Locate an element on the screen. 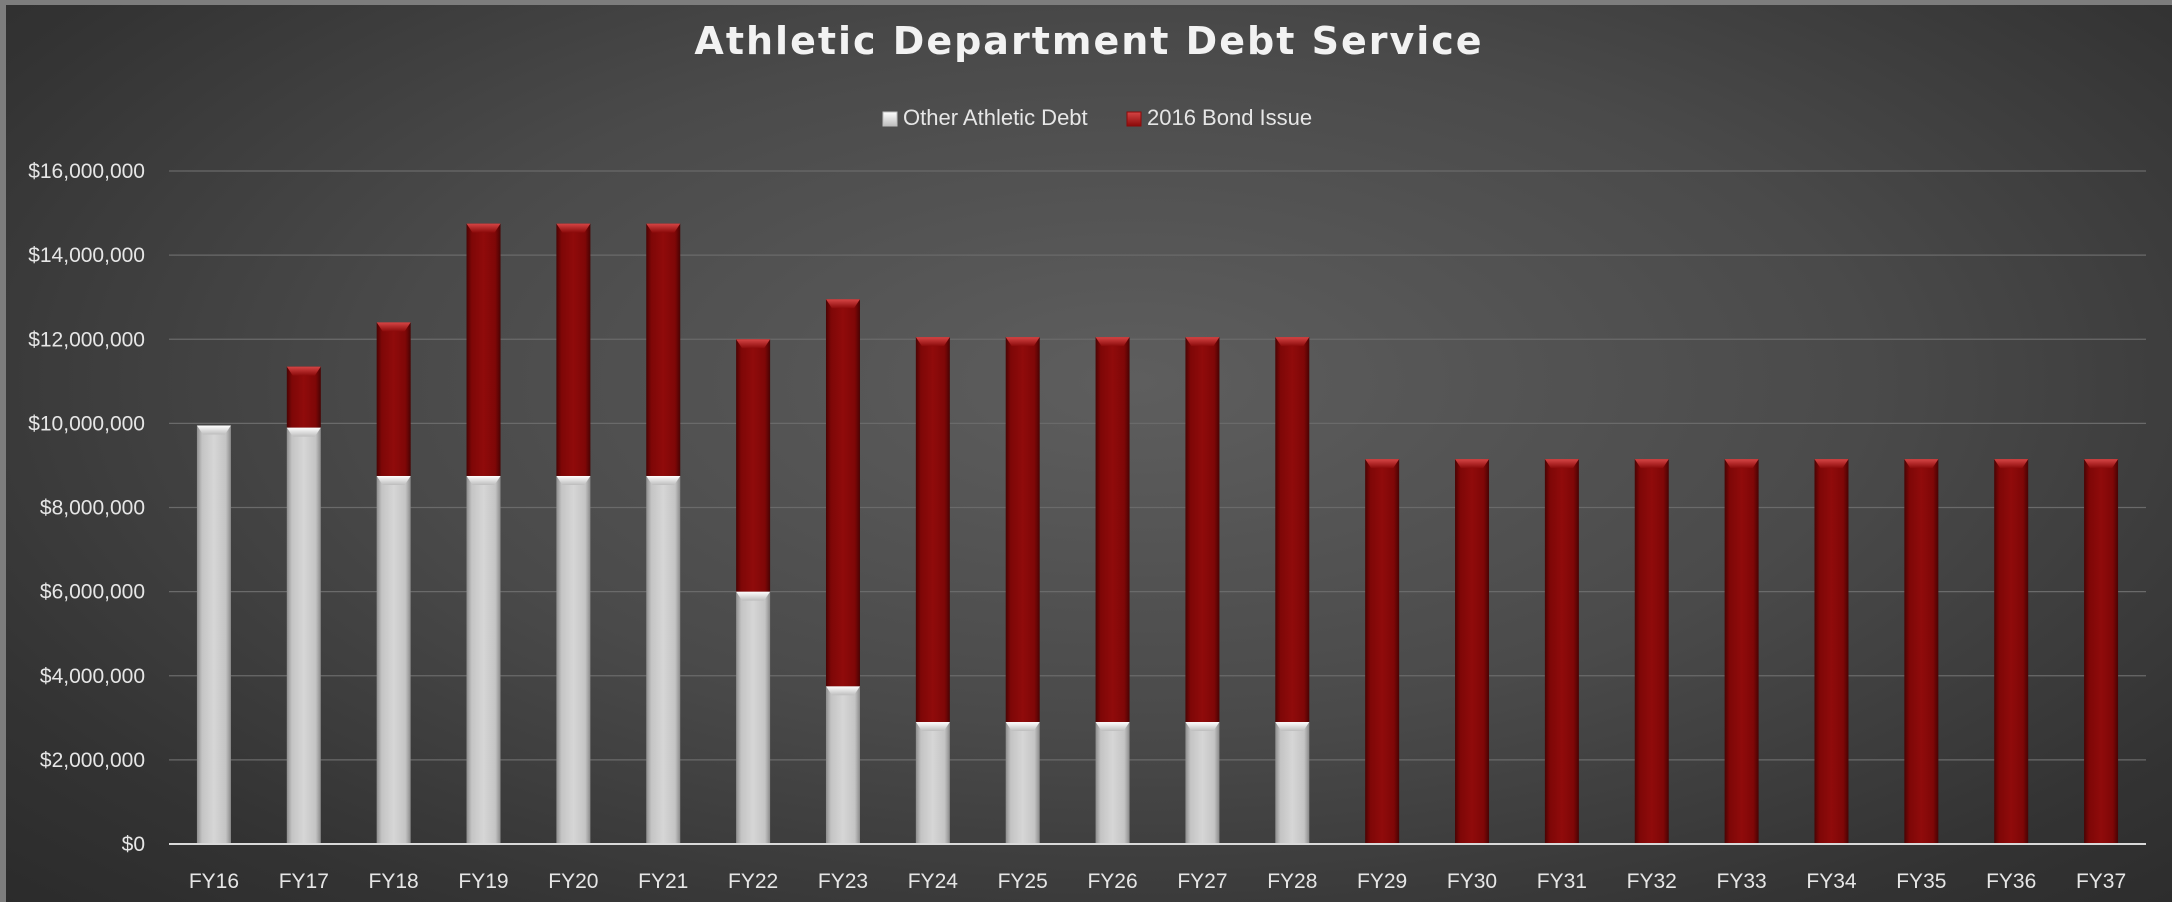  x-tick-label: FY22 is located at coordinates (753, 881).